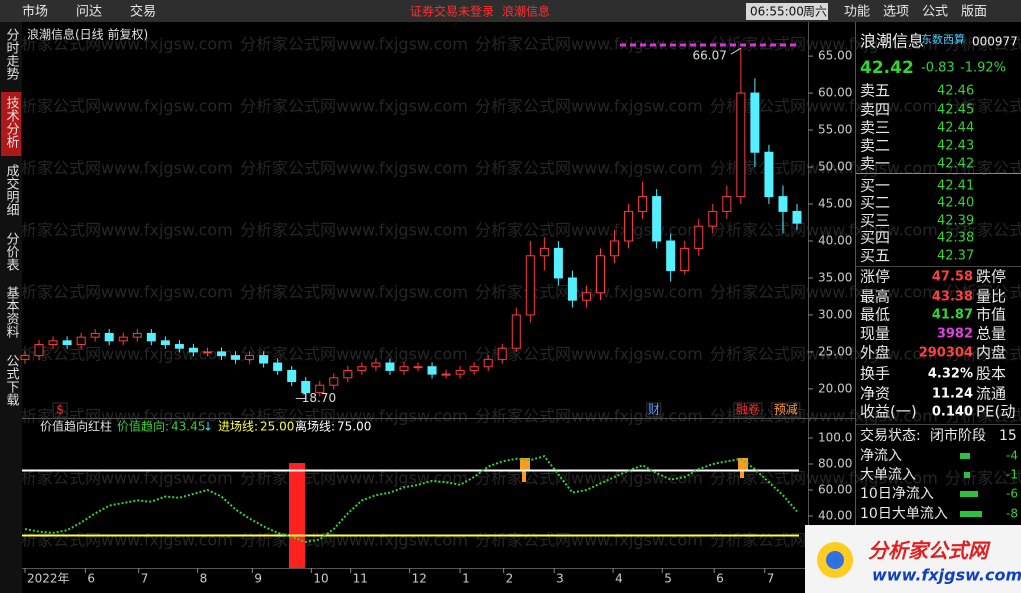 The image size is (1021, 593). What do you see at coordinates (890, 435) in the screenshot?
I see `flow-status-label: 交易状态:` at bounding box center [890, 435].